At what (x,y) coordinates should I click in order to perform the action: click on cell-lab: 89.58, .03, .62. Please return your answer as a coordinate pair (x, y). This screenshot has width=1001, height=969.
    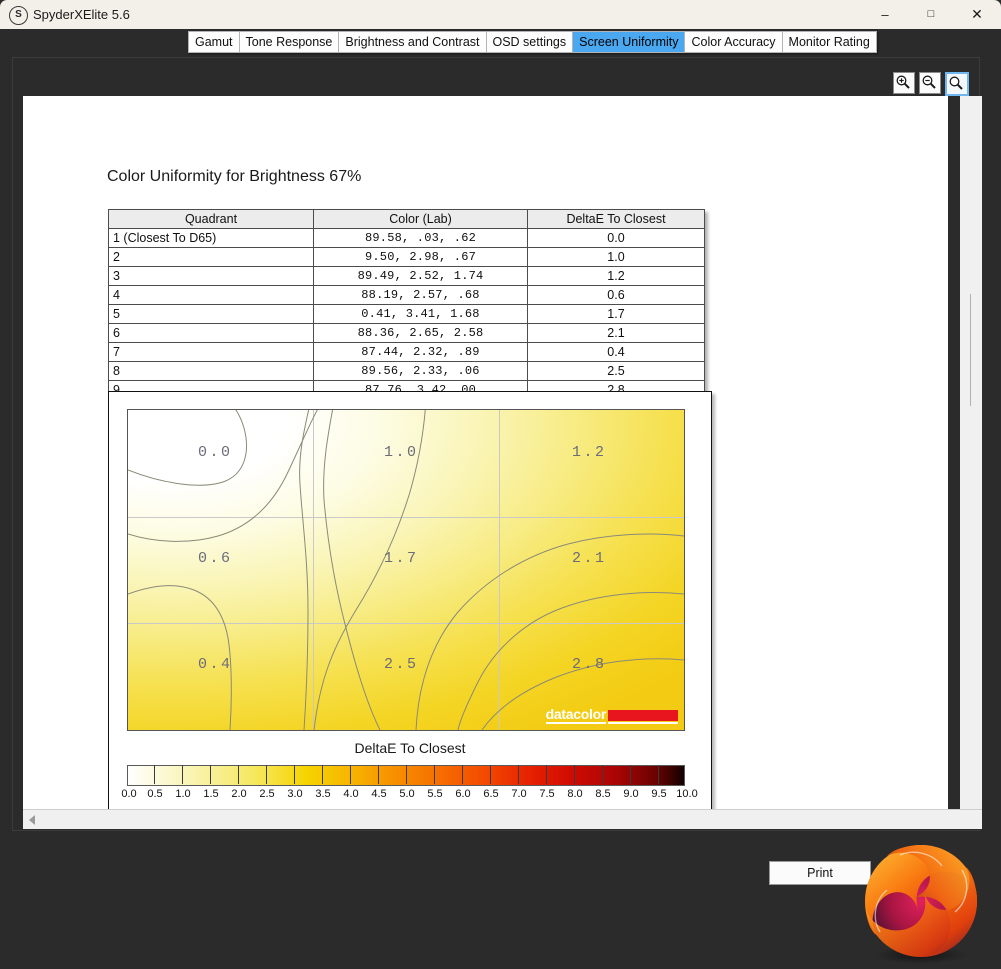
    Looking at the image, I should click on (420, 238).